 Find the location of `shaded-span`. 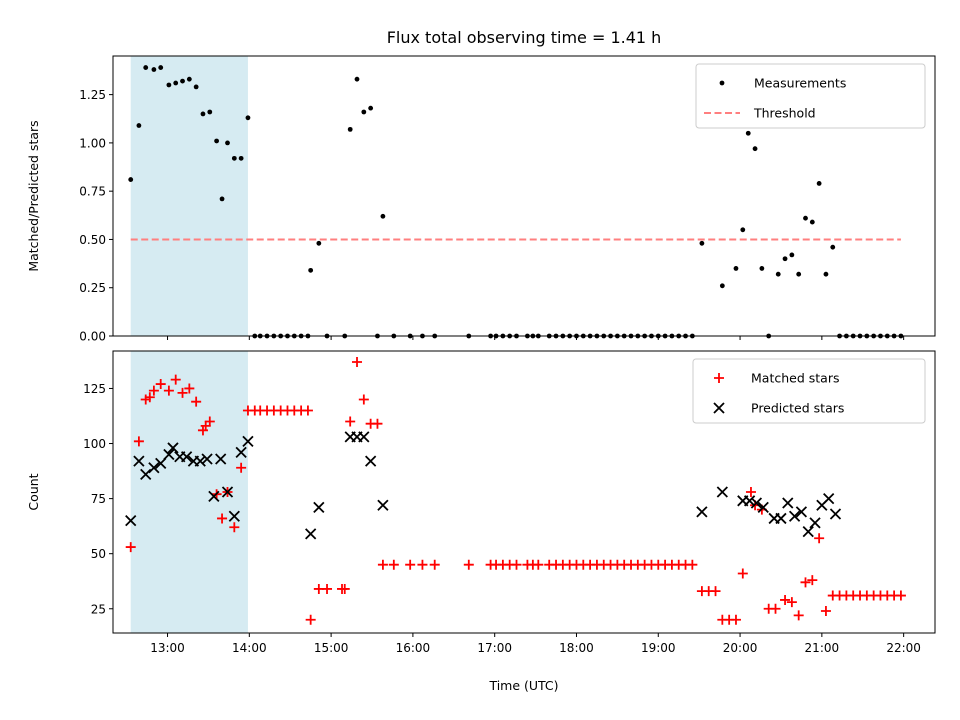

shaded-span is located at coordinates (189, 196).